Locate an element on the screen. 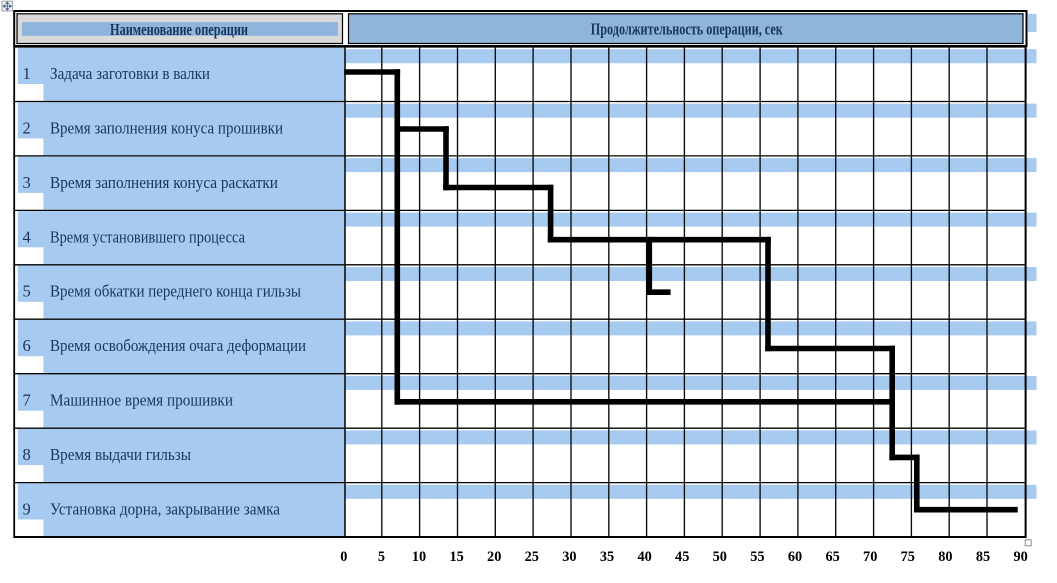  svg-text: 20 is located at coordinates (494, 557).